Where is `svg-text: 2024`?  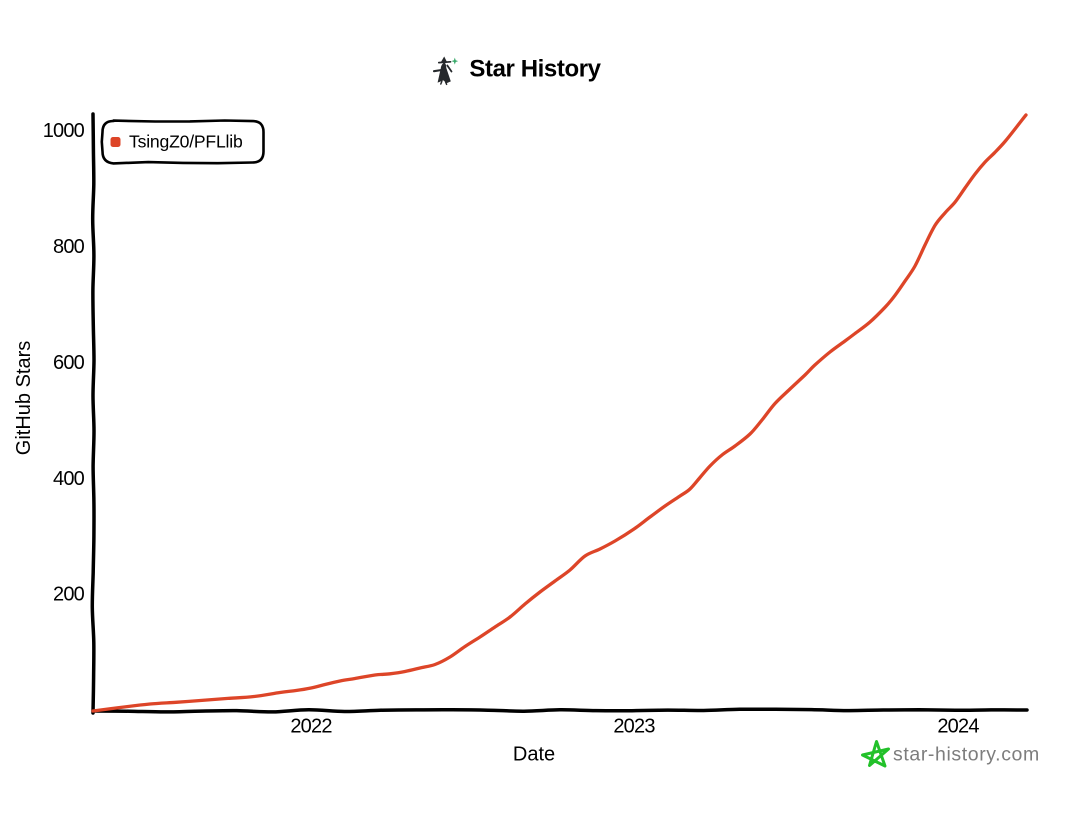 svg-text: 2024 is located at coordinates (958, 727).